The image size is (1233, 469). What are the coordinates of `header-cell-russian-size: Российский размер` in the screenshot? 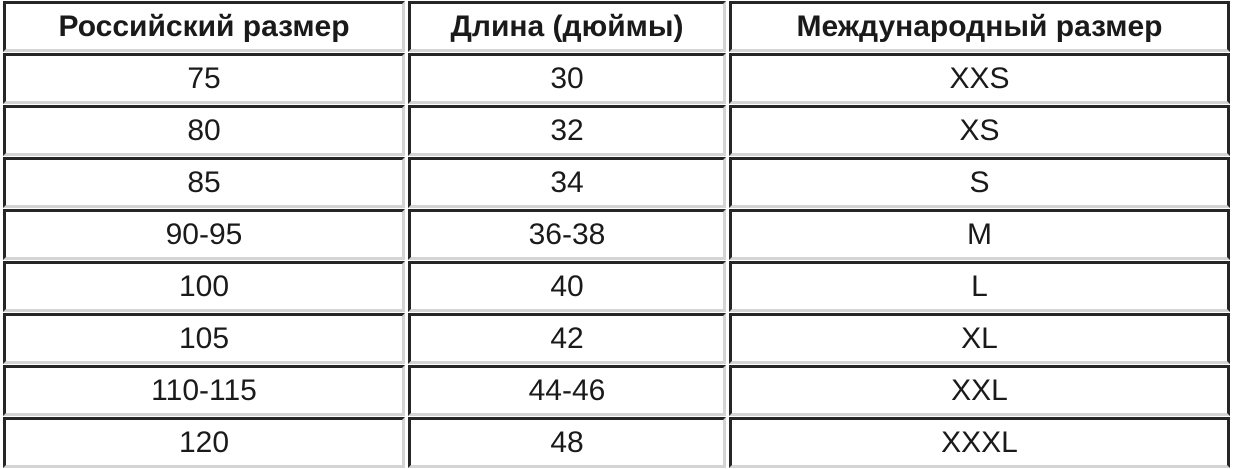 It's located at (204, 26).